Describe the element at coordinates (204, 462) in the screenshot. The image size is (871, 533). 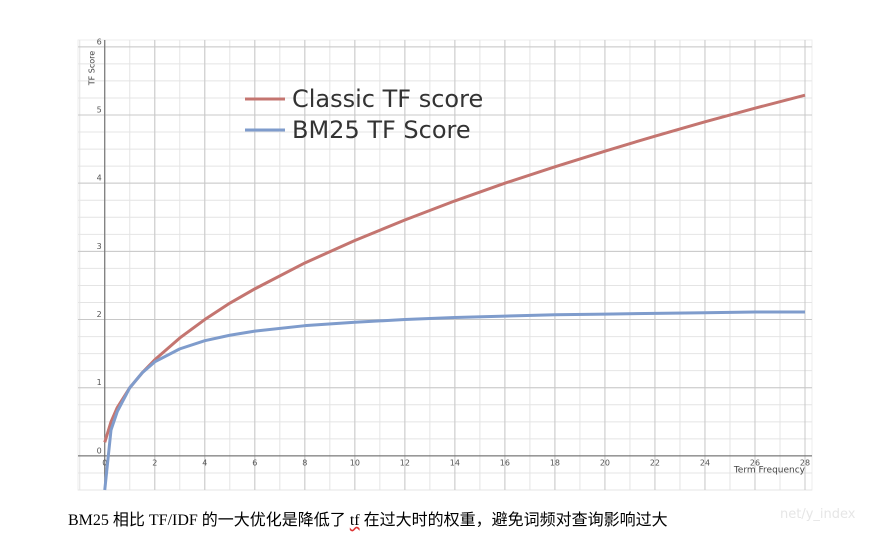
I see `x-tick-label: 4` at that location.